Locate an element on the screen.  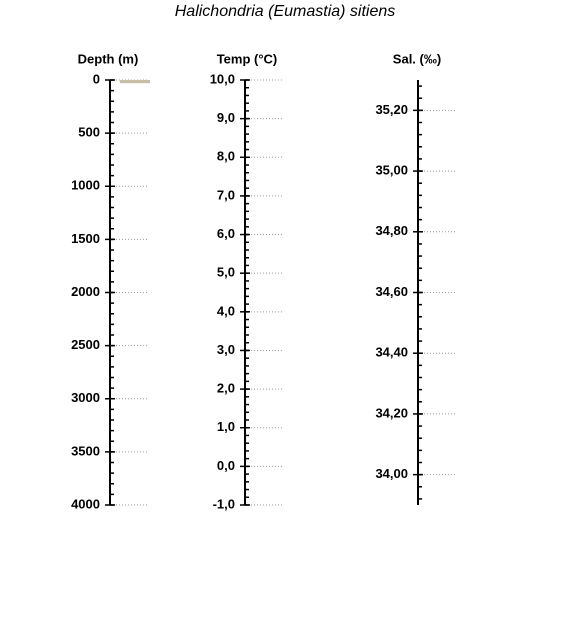
y-tick-label: 2,0 is located at coordinates (226, 388).